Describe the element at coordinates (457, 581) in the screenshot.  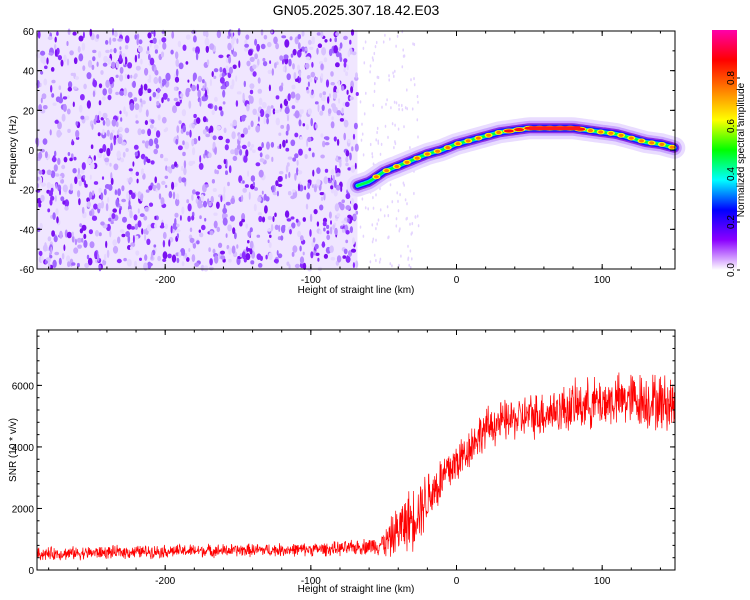
I see `x-tick-label: 0` at that location.